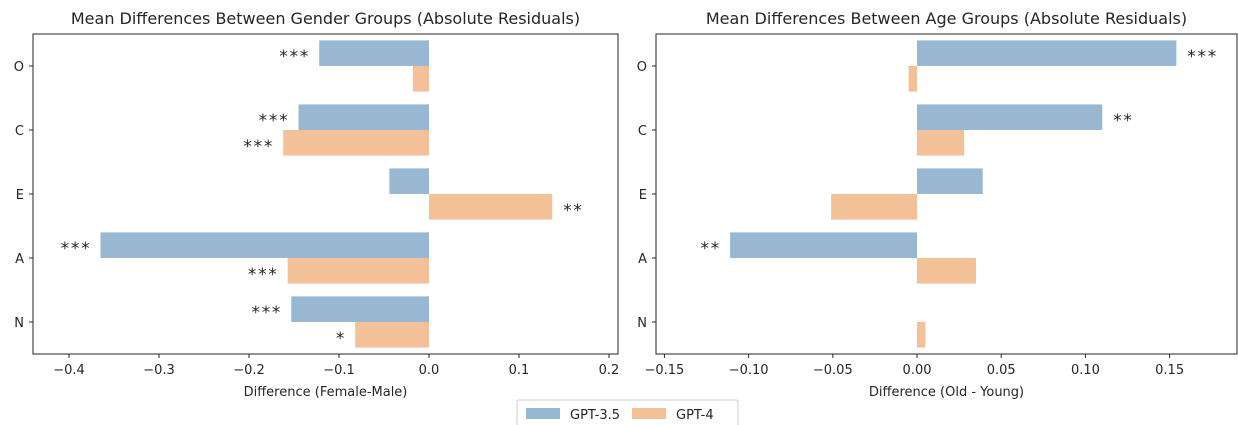 The image size is (1238, 425). I want to click on legend-swatch-gpt4, so click(649, 413).